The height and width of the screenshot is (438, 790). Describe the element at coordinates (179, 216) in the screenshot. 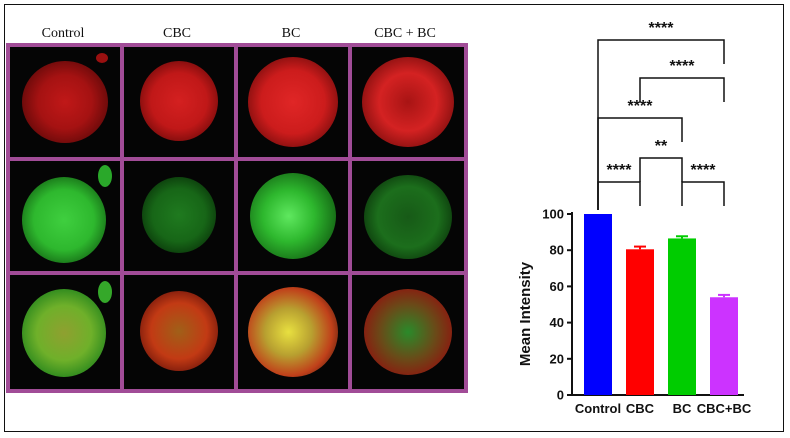

I see `image-cbc-green` at that location.